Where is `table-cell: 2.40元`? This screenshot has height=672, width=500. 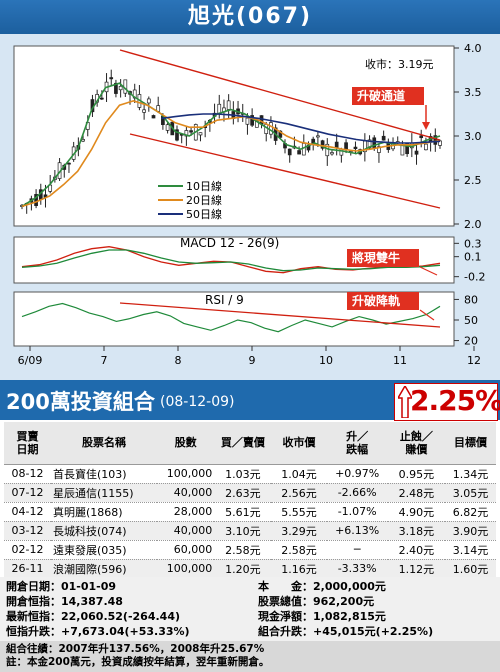
table-cell: 2.40元 is located at coordinates (416, 550).